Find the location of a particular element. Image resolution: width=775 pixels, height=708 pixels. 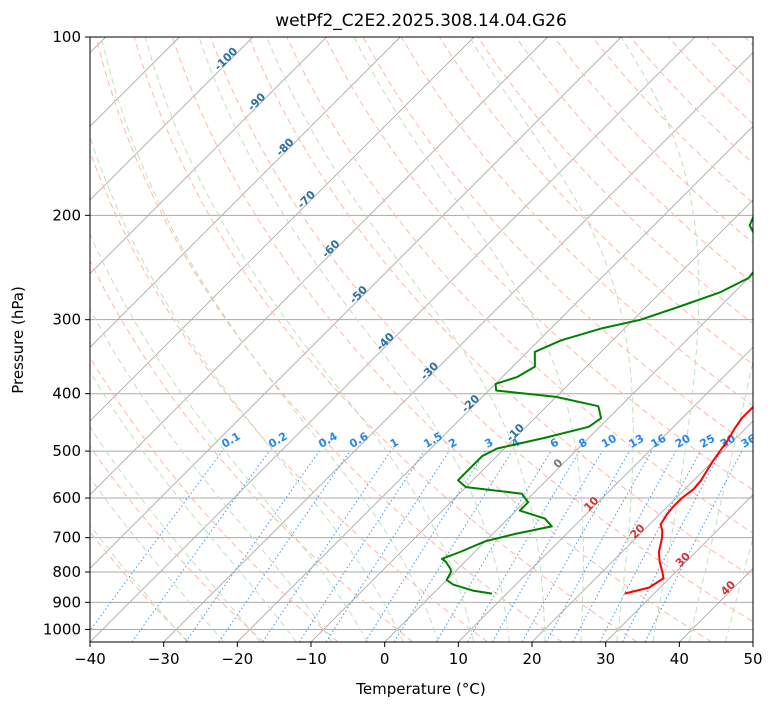

x-tick-label: 40 is located at coordinates (679, 659).